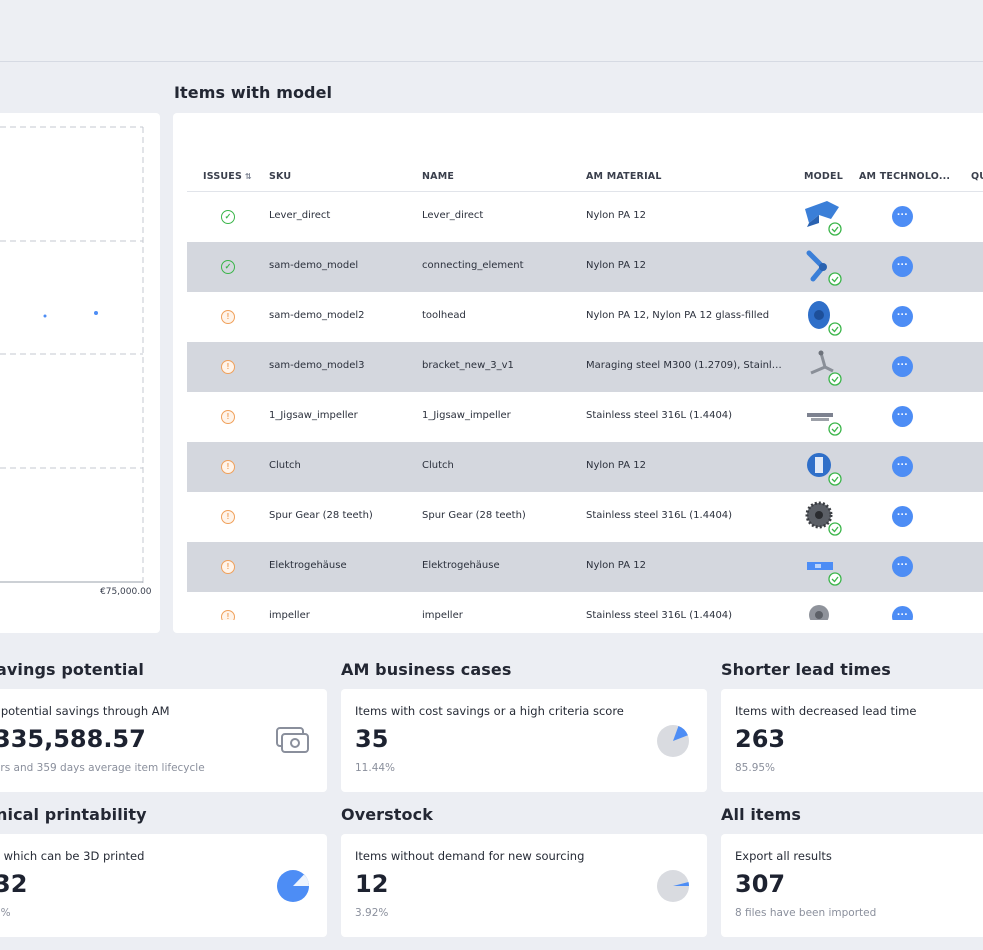 This screenshot has height=950, width=983. What do you see at coordinates (102, 768) in the screenshot?
I see `savings-sub: ars and 359 days average item lifecycle` at bounding box center [102, 768].